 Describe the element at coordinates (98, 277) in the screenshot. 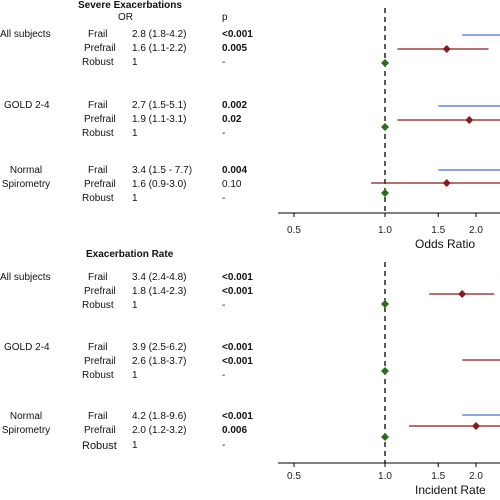

I see `p2-g1-row1-label: Frail` at that location.